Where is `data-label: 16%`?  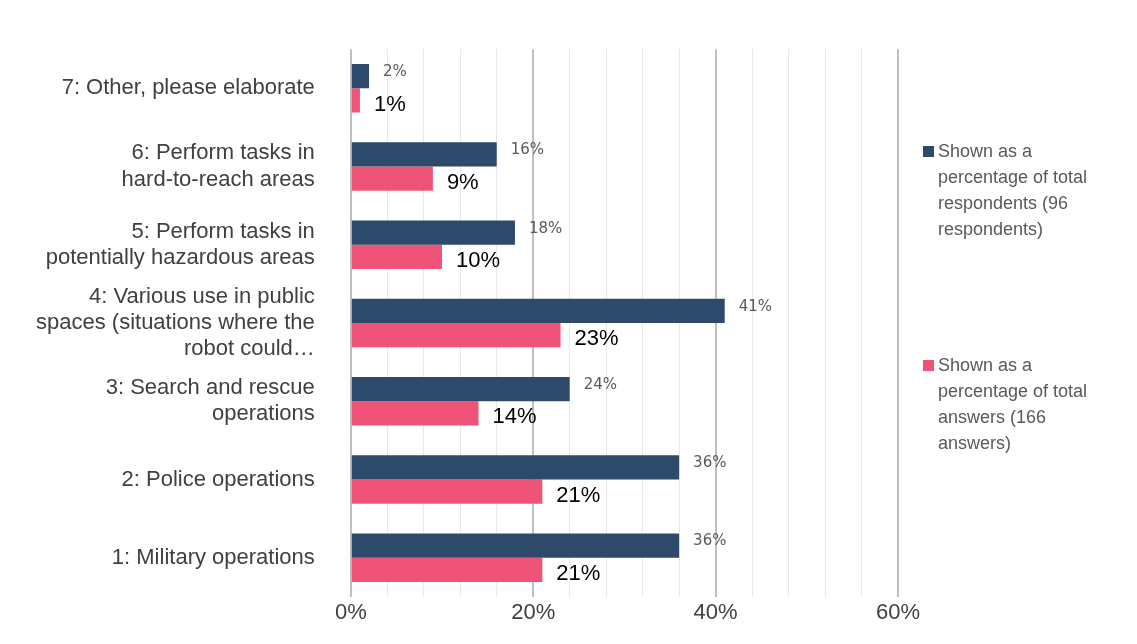 data-label: 16% is located at coordinates (527, 149).